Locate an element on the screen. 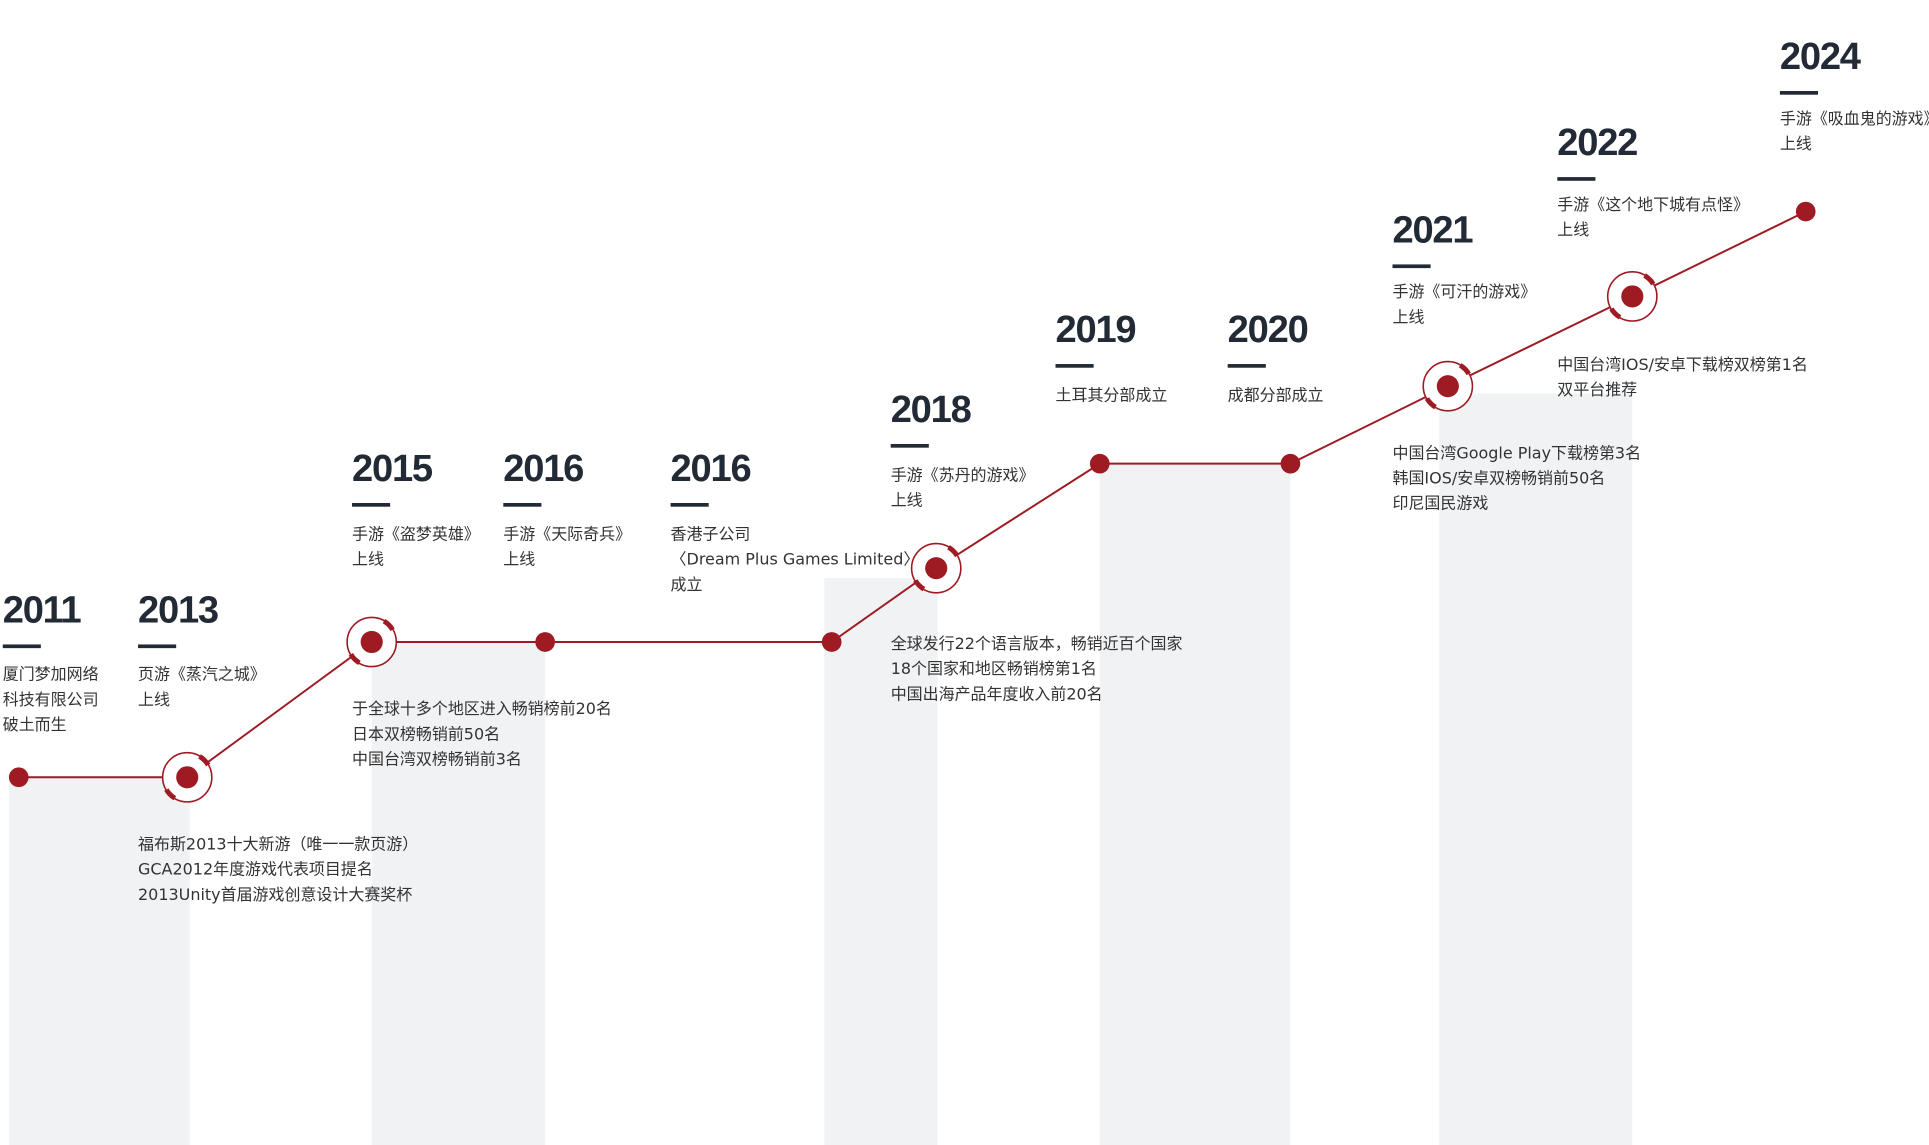 The height and width of the screenshot is (1145, 1929). description: 手游《苏丹的游戏》 is located at coordinates (963, 474).